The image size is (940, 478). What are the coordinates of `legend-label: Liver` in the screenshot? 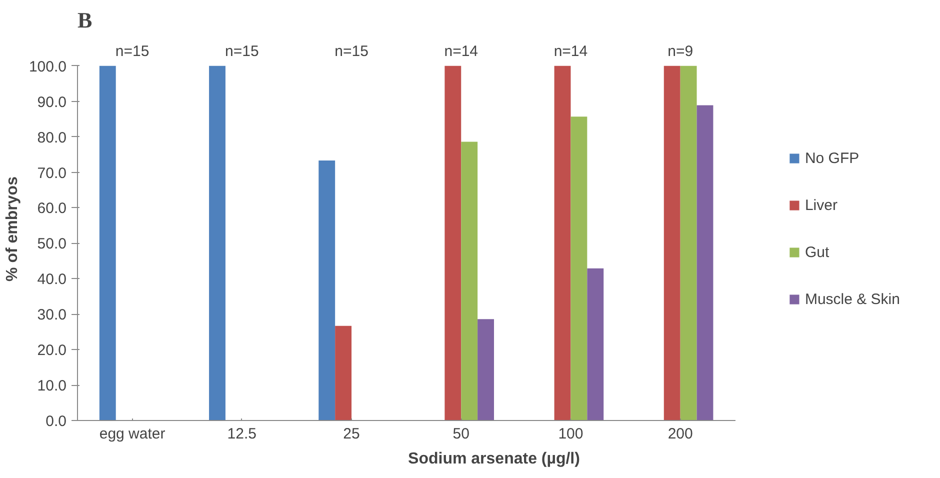 It's located at (821, 205).